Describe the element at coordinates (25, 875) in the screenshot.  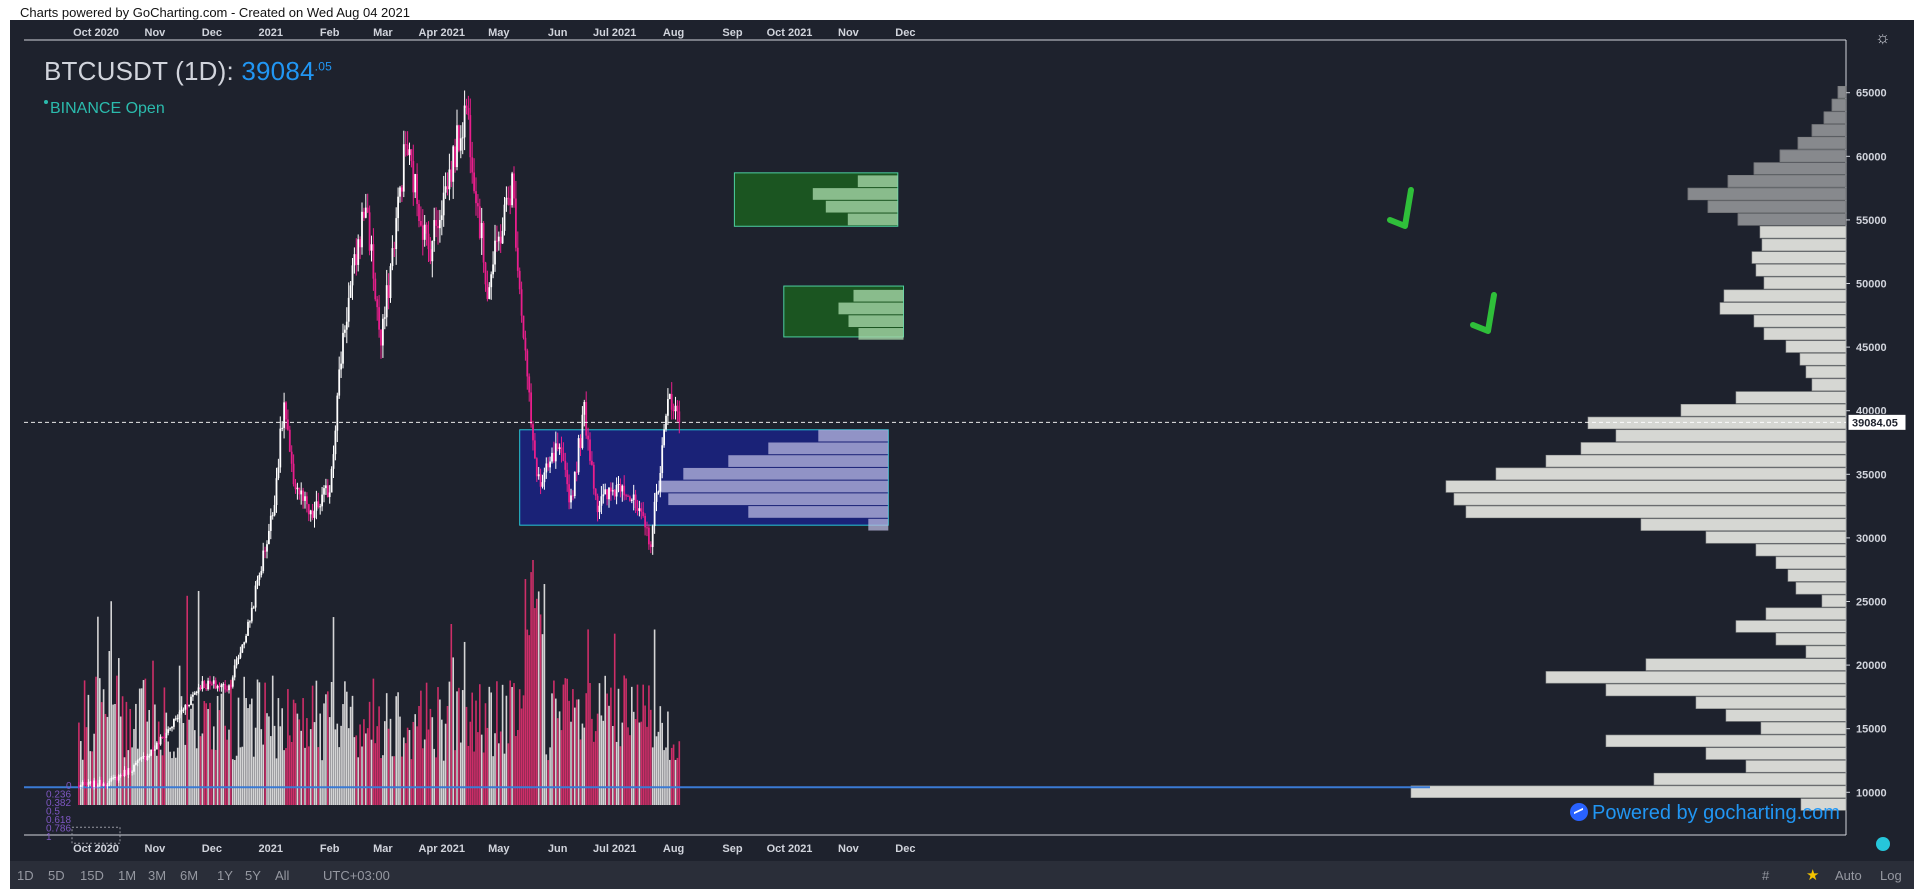
I see `timeframe-1d: 1D` at that location.